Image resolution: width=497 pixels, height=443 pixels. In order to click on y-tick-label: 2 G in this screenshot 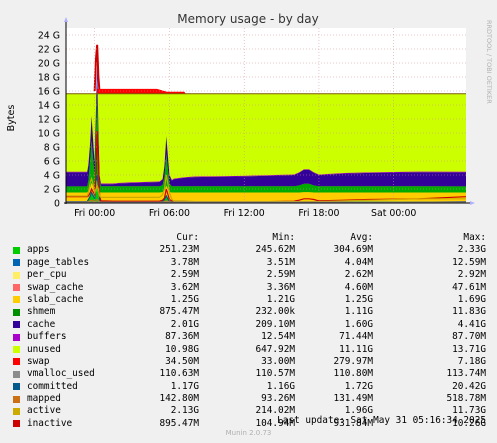, I will do `click(52, 190)`.